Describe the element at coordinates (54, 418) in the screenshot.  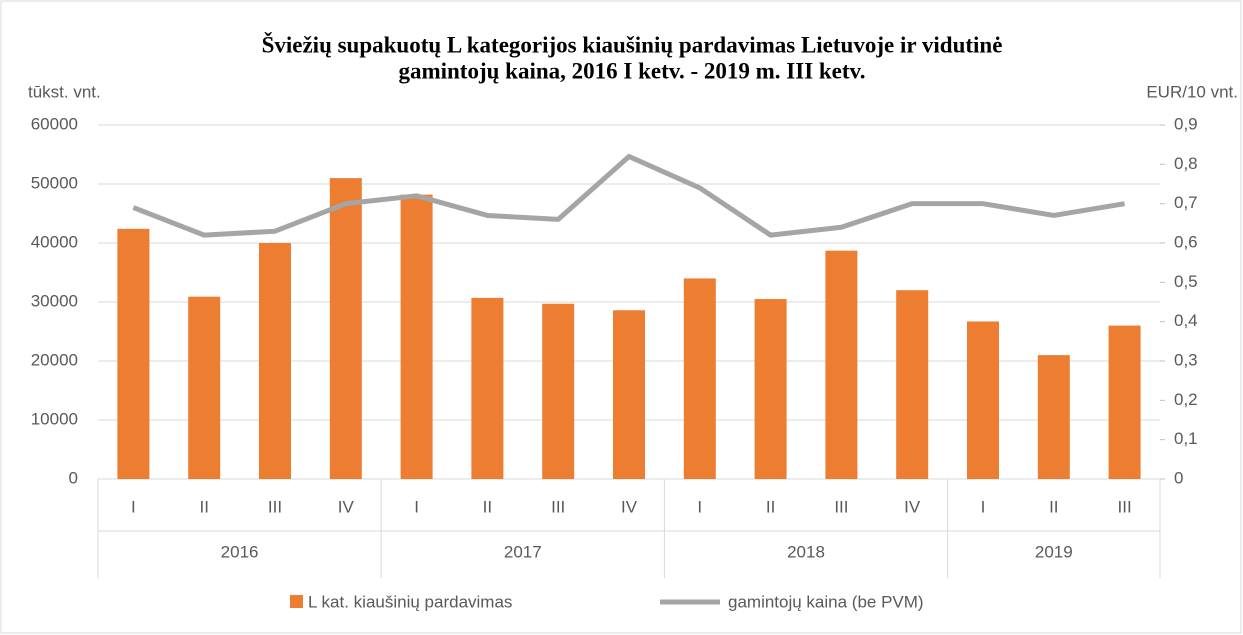
I see `y-tick-label: 10000` at that location.